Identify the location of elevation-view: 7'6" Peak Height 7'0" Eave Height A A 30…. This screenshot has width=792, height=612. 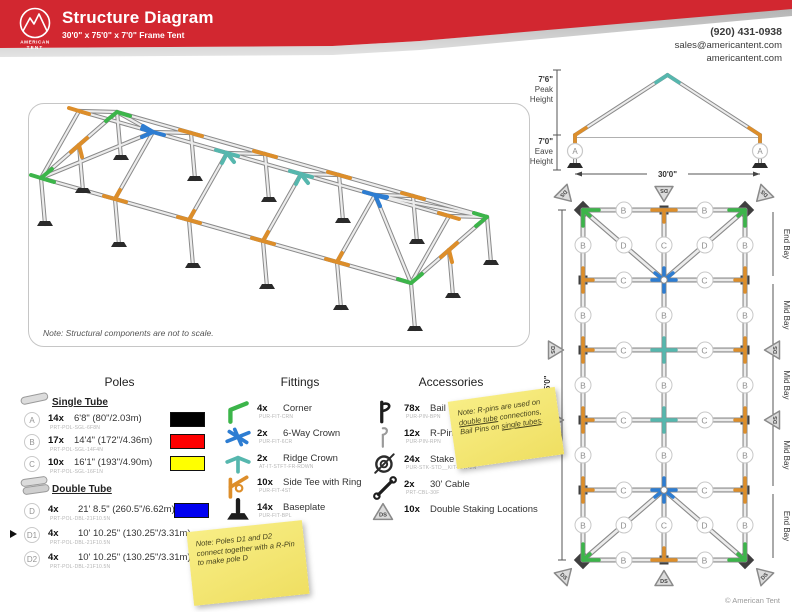
(649, 124).